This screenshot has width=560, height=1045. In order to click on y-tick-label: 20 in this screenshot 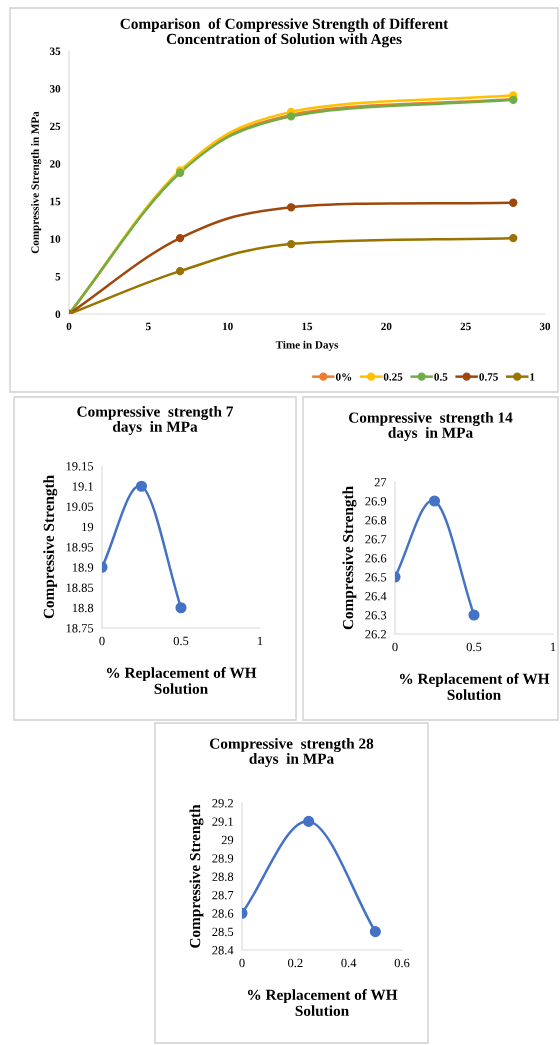, I will do `click(55, 164)`.